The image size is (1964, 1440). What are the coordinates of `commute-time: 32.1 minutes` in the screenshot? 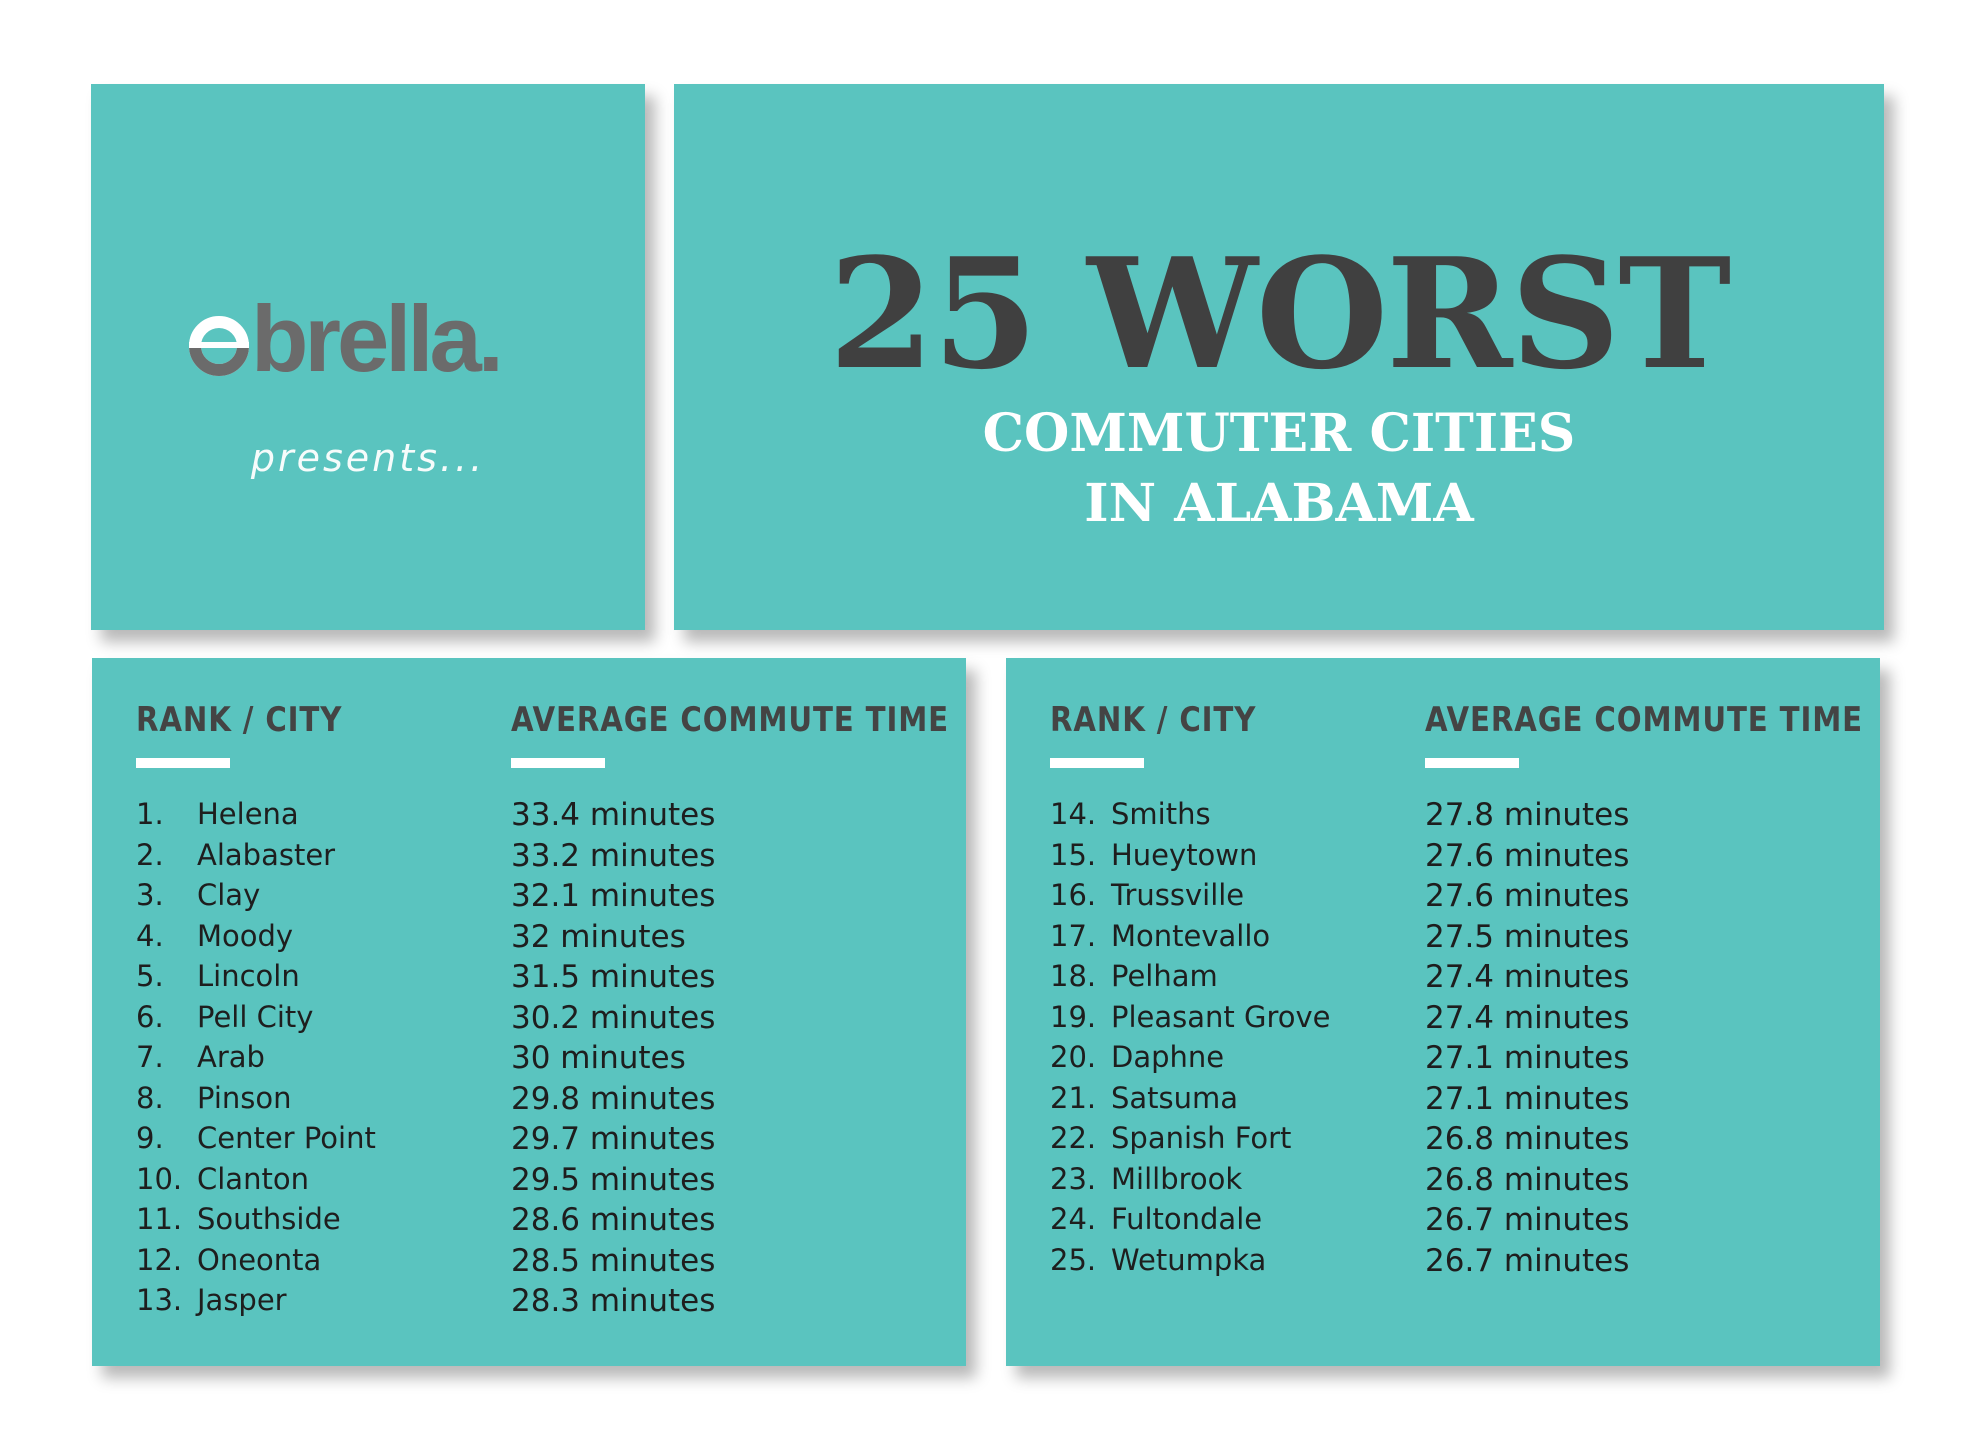 It's located at (613, 896).